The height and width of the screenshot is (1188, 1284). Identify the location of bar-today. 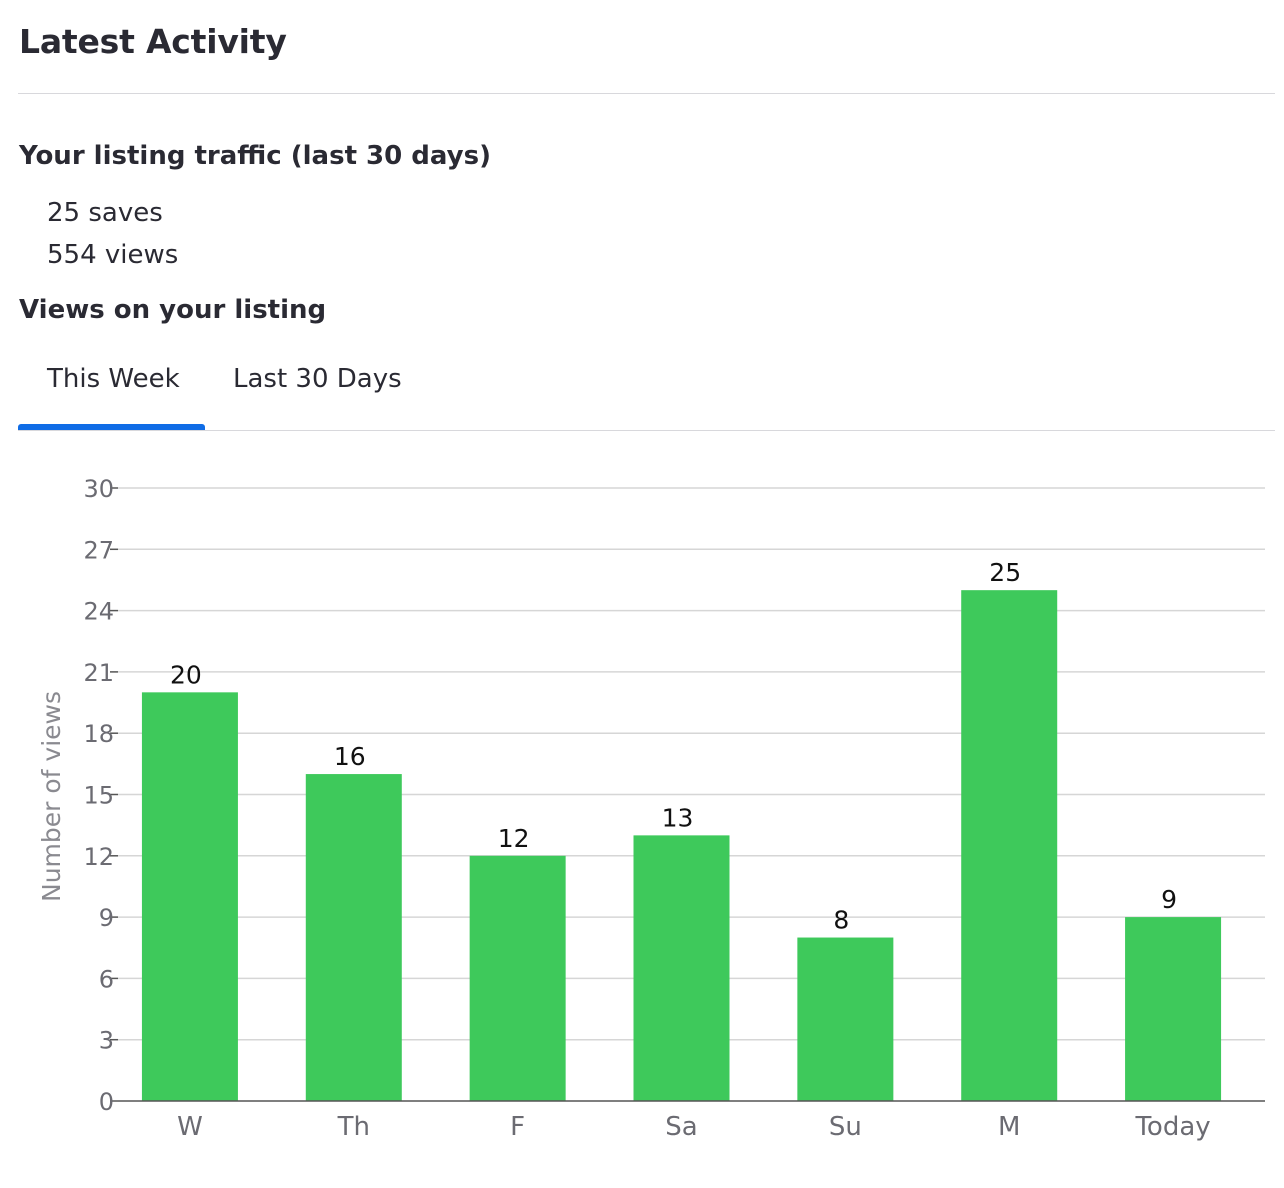
(1173, 1009).